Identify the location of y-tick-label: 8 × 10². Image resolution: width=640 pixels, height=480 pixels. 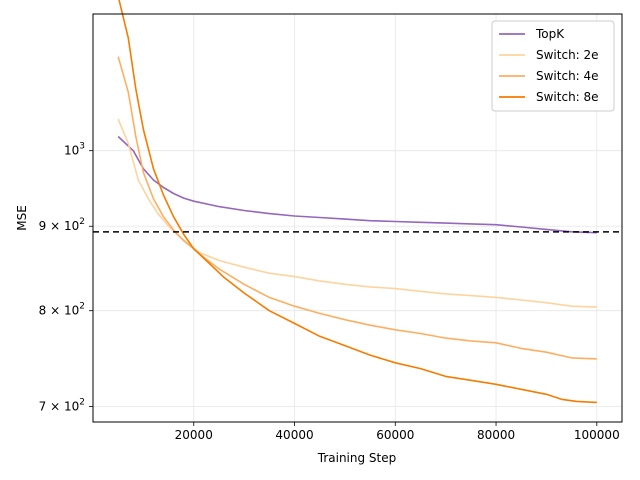
(62, 310).